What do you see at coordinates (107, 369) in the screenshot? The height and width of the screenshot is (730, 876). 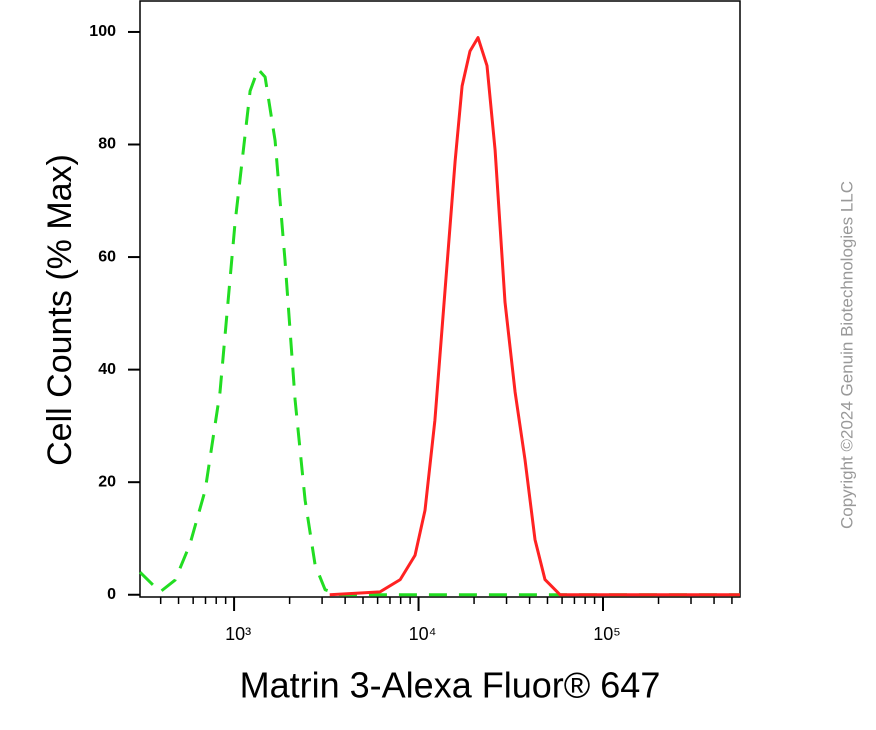 I see `y-tick-label: 40` at bounding box center [107, 369].